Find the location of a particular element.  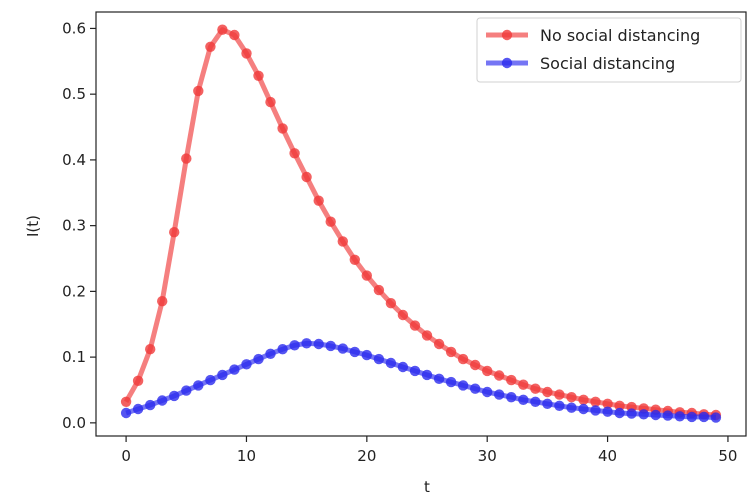

legend-entry: Social distancing is located at coordinates (580, 63).